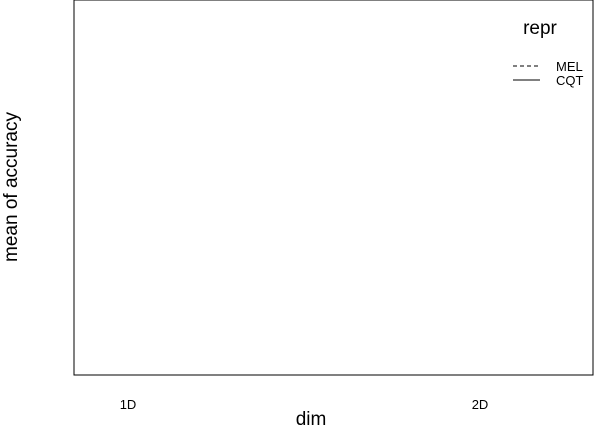 This screenshot has width=594, height=429. I want to click on legend-label-mel: MEL, so click(569, 66).